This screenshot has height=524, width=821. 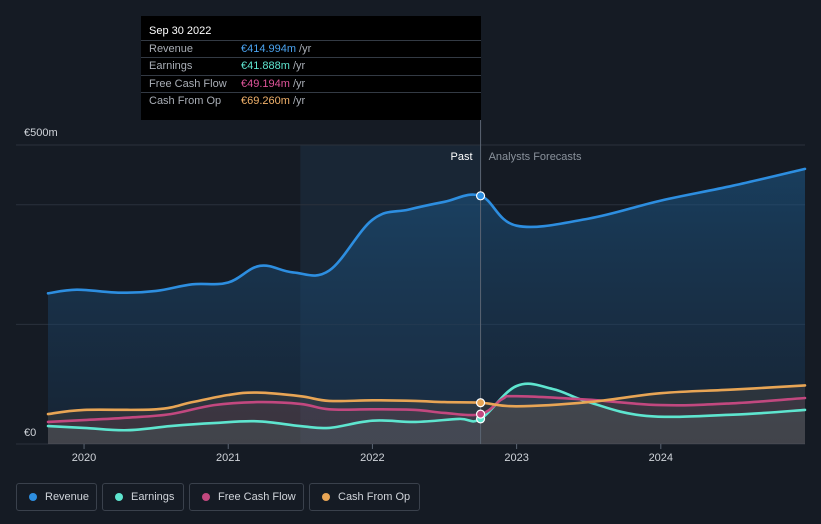 I want to click on tooltip-row-revenue: Revenue €414.994m/yr, so click(x=311, y=49).